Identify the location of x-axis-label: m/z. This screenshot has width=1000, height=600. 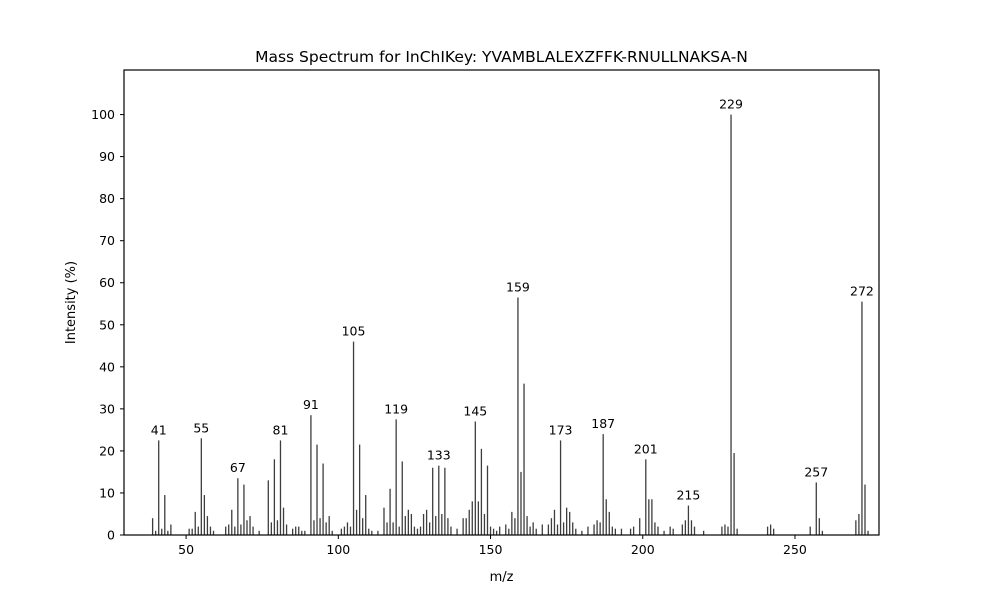
(502, 577).